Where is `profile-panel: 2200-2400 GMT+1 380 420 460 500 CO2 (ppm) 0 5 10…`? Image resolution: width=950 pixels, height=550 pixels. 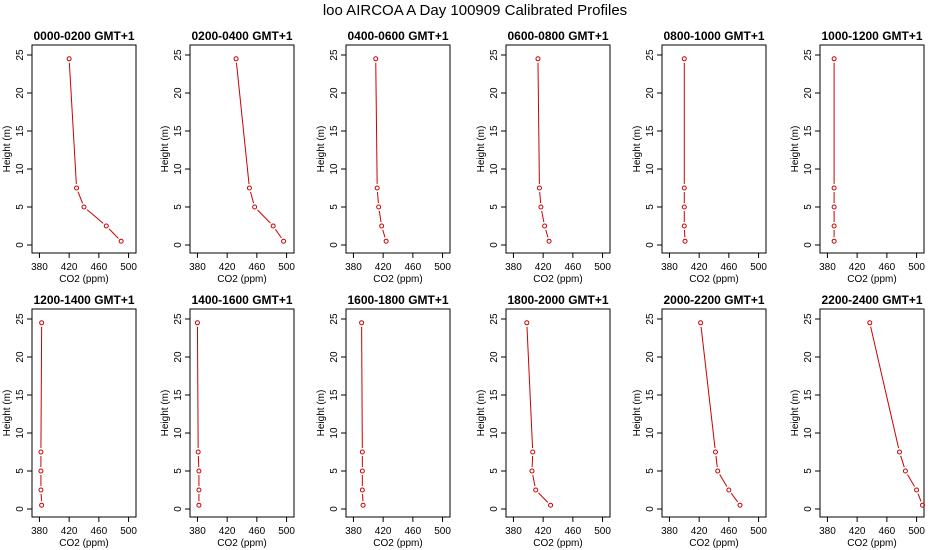 profile-panel: 2200-2400 GMT+1 380 420 460 500 CO2 (ppm) 0 5 10… is located at coordinates (857, 421).